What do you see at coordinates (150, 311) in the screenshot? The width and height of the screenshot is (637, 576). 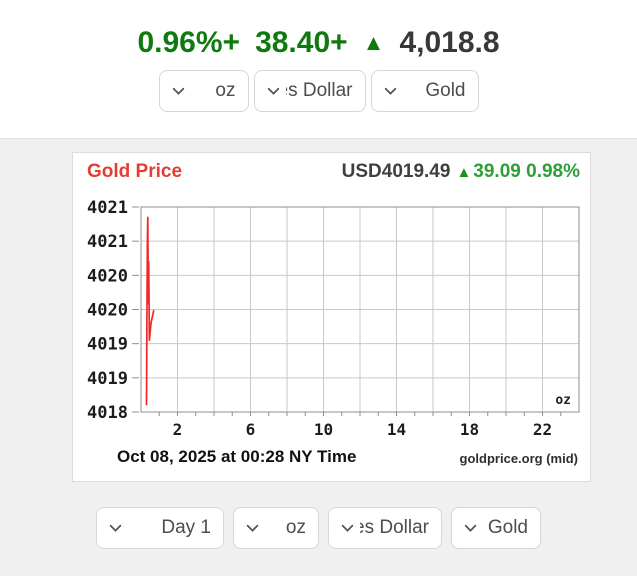 I see `price-line` at bounding box center [150, 311].